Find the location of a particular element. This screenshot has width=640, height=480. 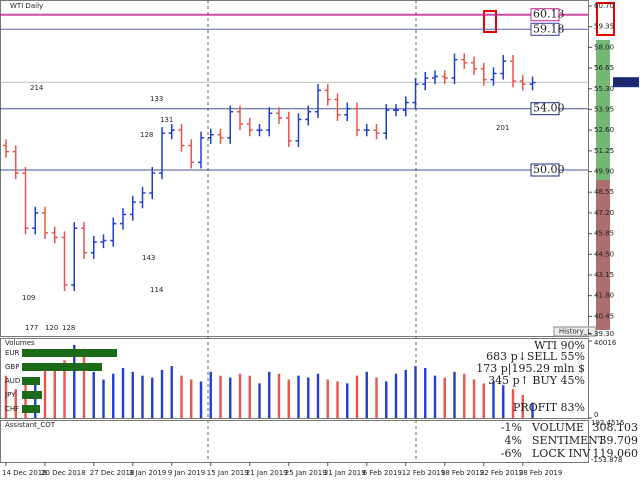

y-tick-label: 56.65 is located at coordinates (604, 68).